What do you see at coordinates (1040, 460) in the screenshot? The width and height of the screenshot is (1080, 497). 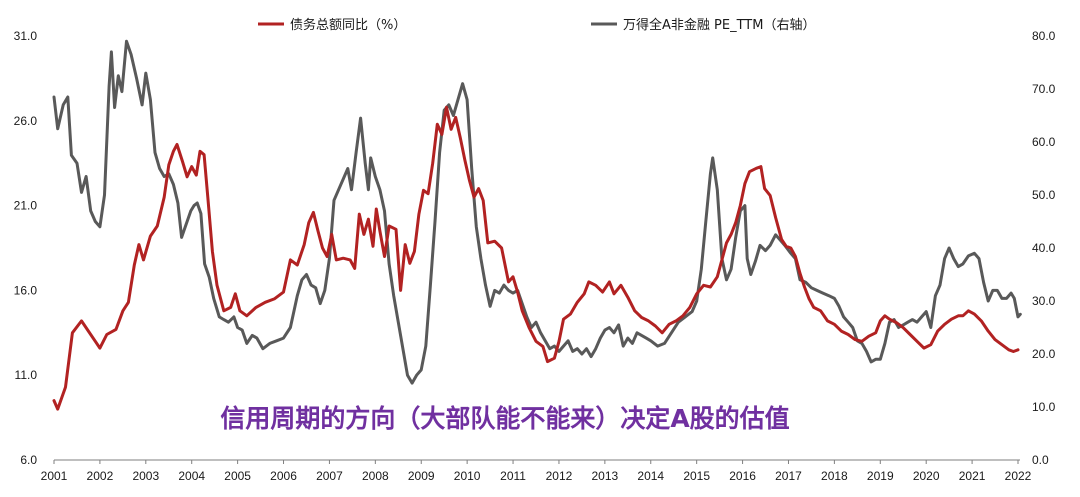 I see `y-right-tick-label: 0.0` at bounding box center [1040, 460].